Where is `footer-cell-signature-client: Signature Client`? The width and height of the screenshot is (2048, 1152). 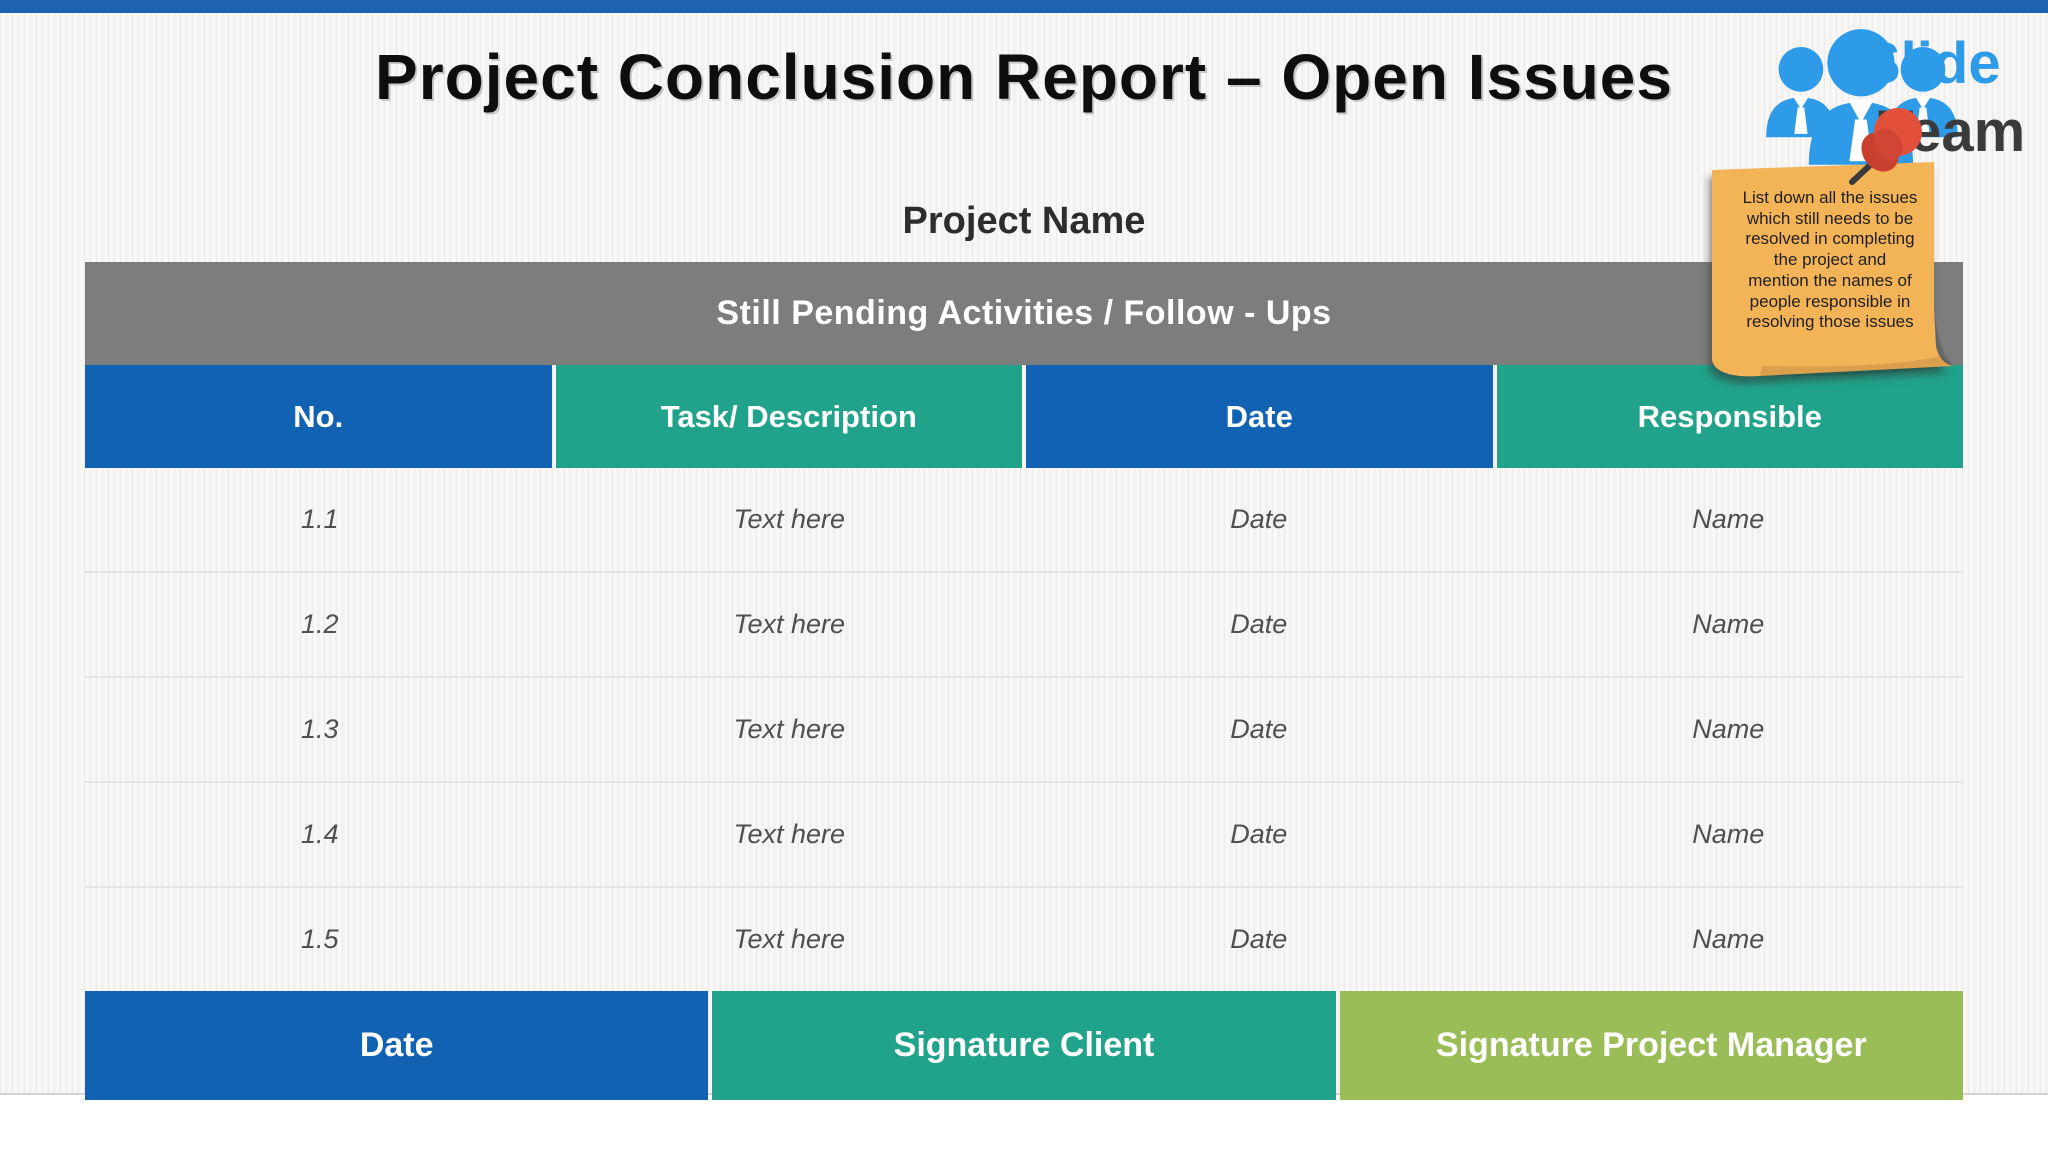 footer-cell-signature-client: Signature Client is located at coordinates (1024, 1045).